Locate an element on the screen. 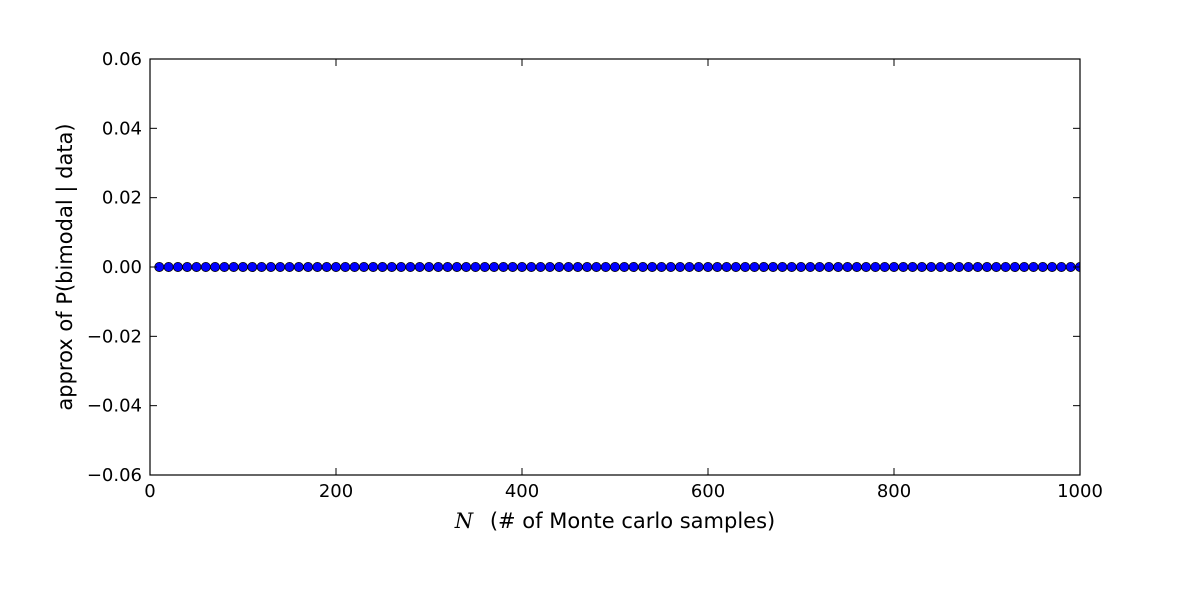 Image resolution: width=1200 pixels, height=594 pixels. y-tick-label: 0.04 is located at coordinates (122, 128).